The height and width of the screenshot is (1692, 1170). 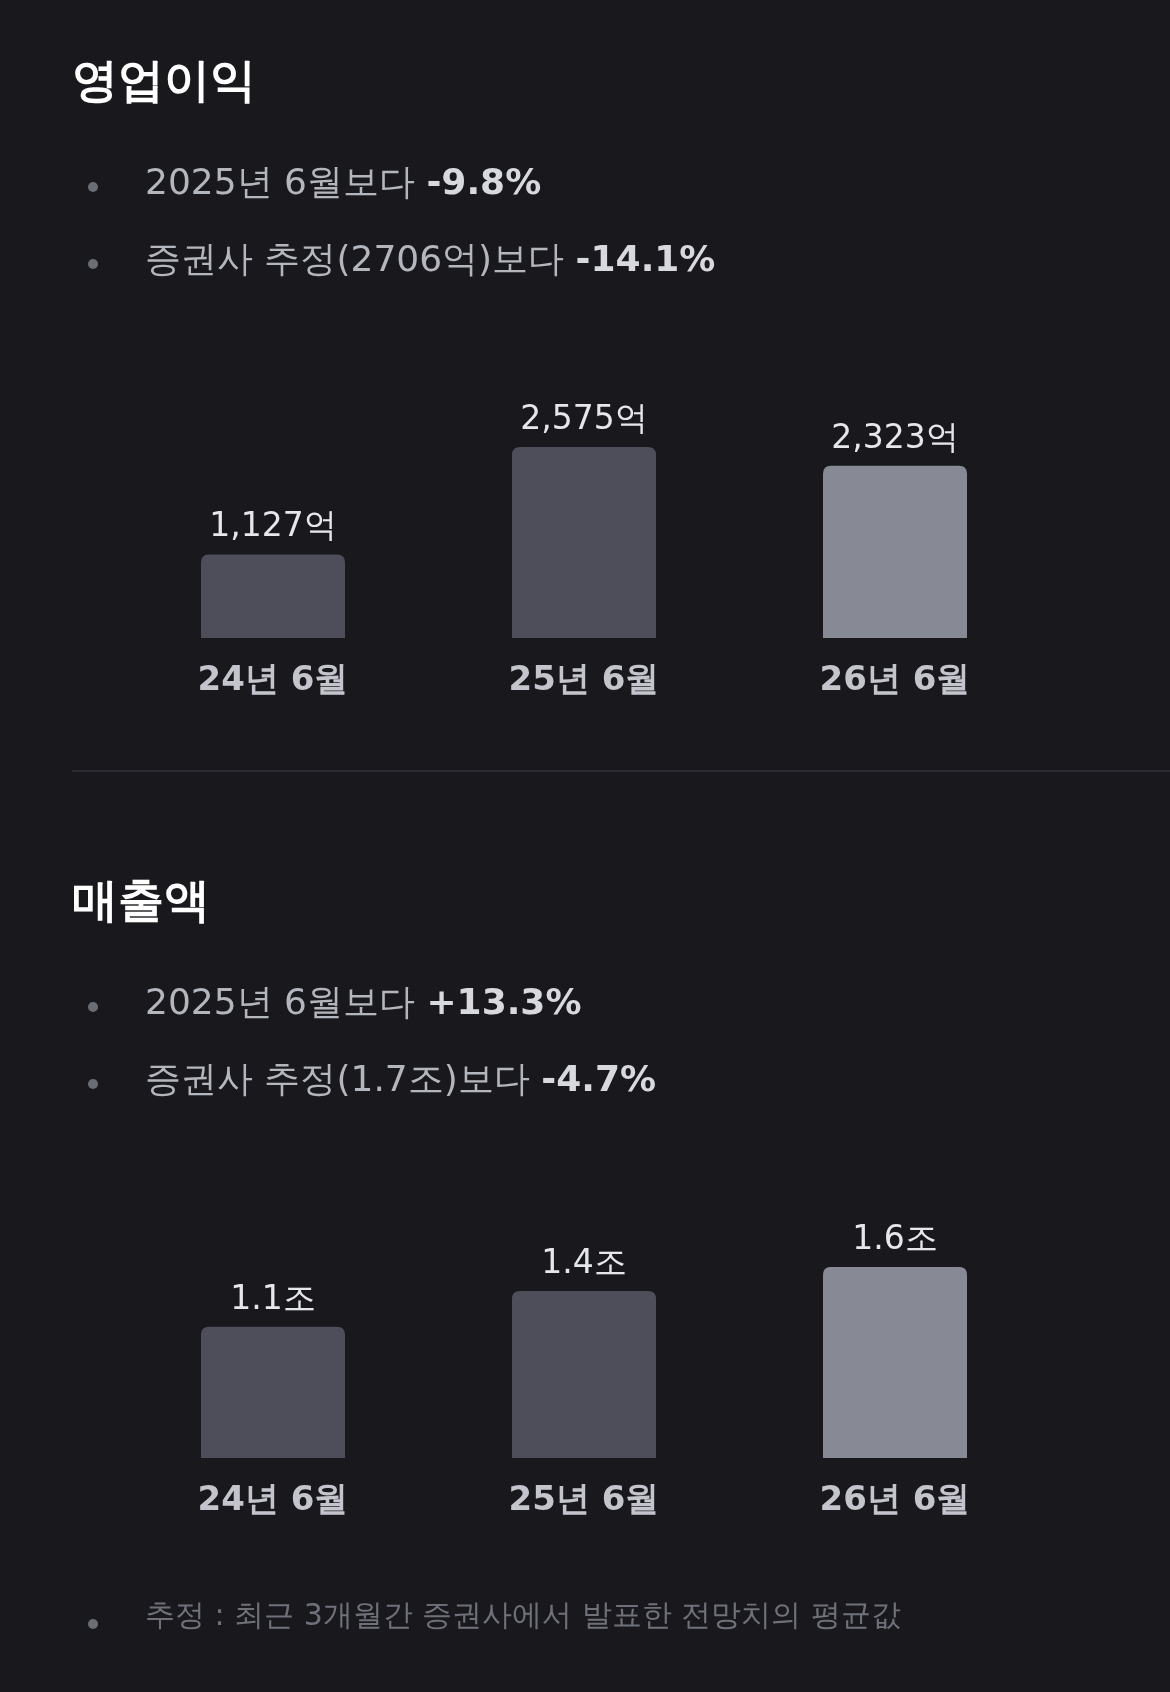 What do you see at coordinates (273, 1297) in the screenshot?
I see `data-label: 1.1조` at bounding box center [273, 1297].